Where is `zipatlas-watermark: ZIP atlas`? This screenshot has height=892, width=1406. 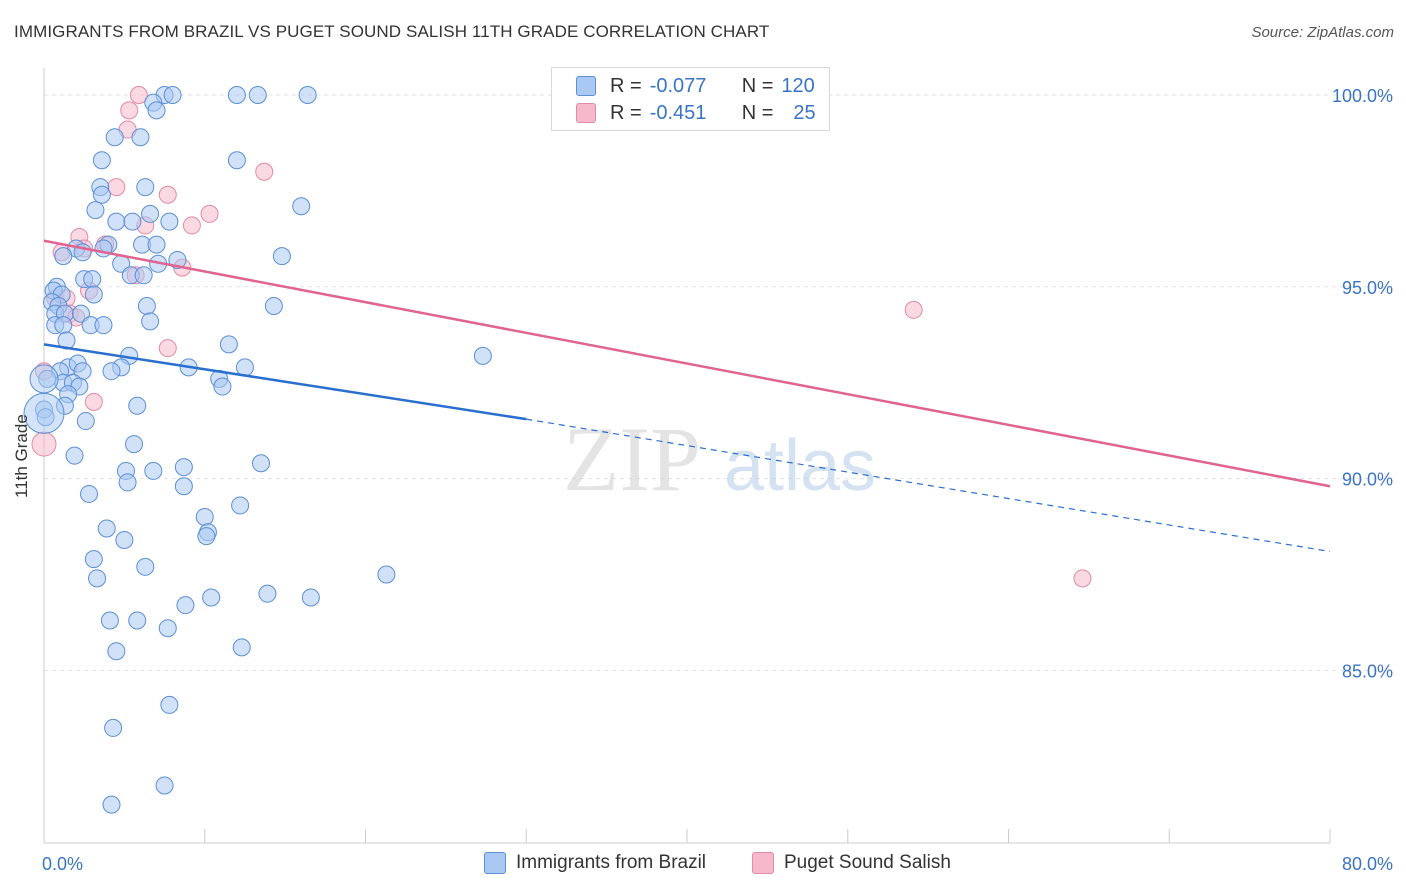
zipatlas-watermark: ZIP atlas is located at coordinates (719, 459).